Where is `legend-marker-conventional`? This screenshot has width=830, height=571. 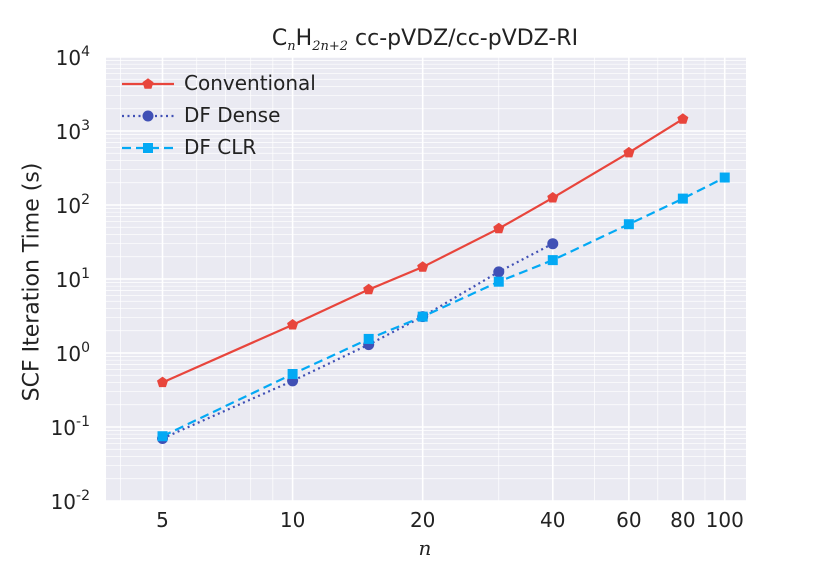
legend-marker-conventional is located at coordinates (148, 83).